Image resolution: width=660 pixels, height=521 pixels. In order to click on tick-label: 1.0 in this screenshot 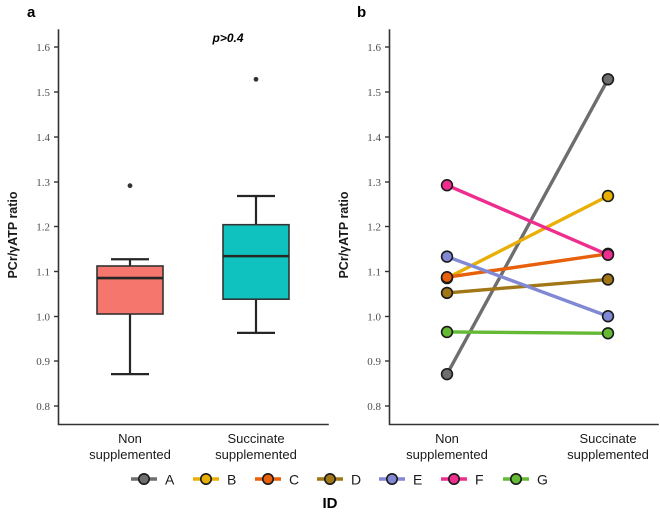, I will do `click(374, 318)`.